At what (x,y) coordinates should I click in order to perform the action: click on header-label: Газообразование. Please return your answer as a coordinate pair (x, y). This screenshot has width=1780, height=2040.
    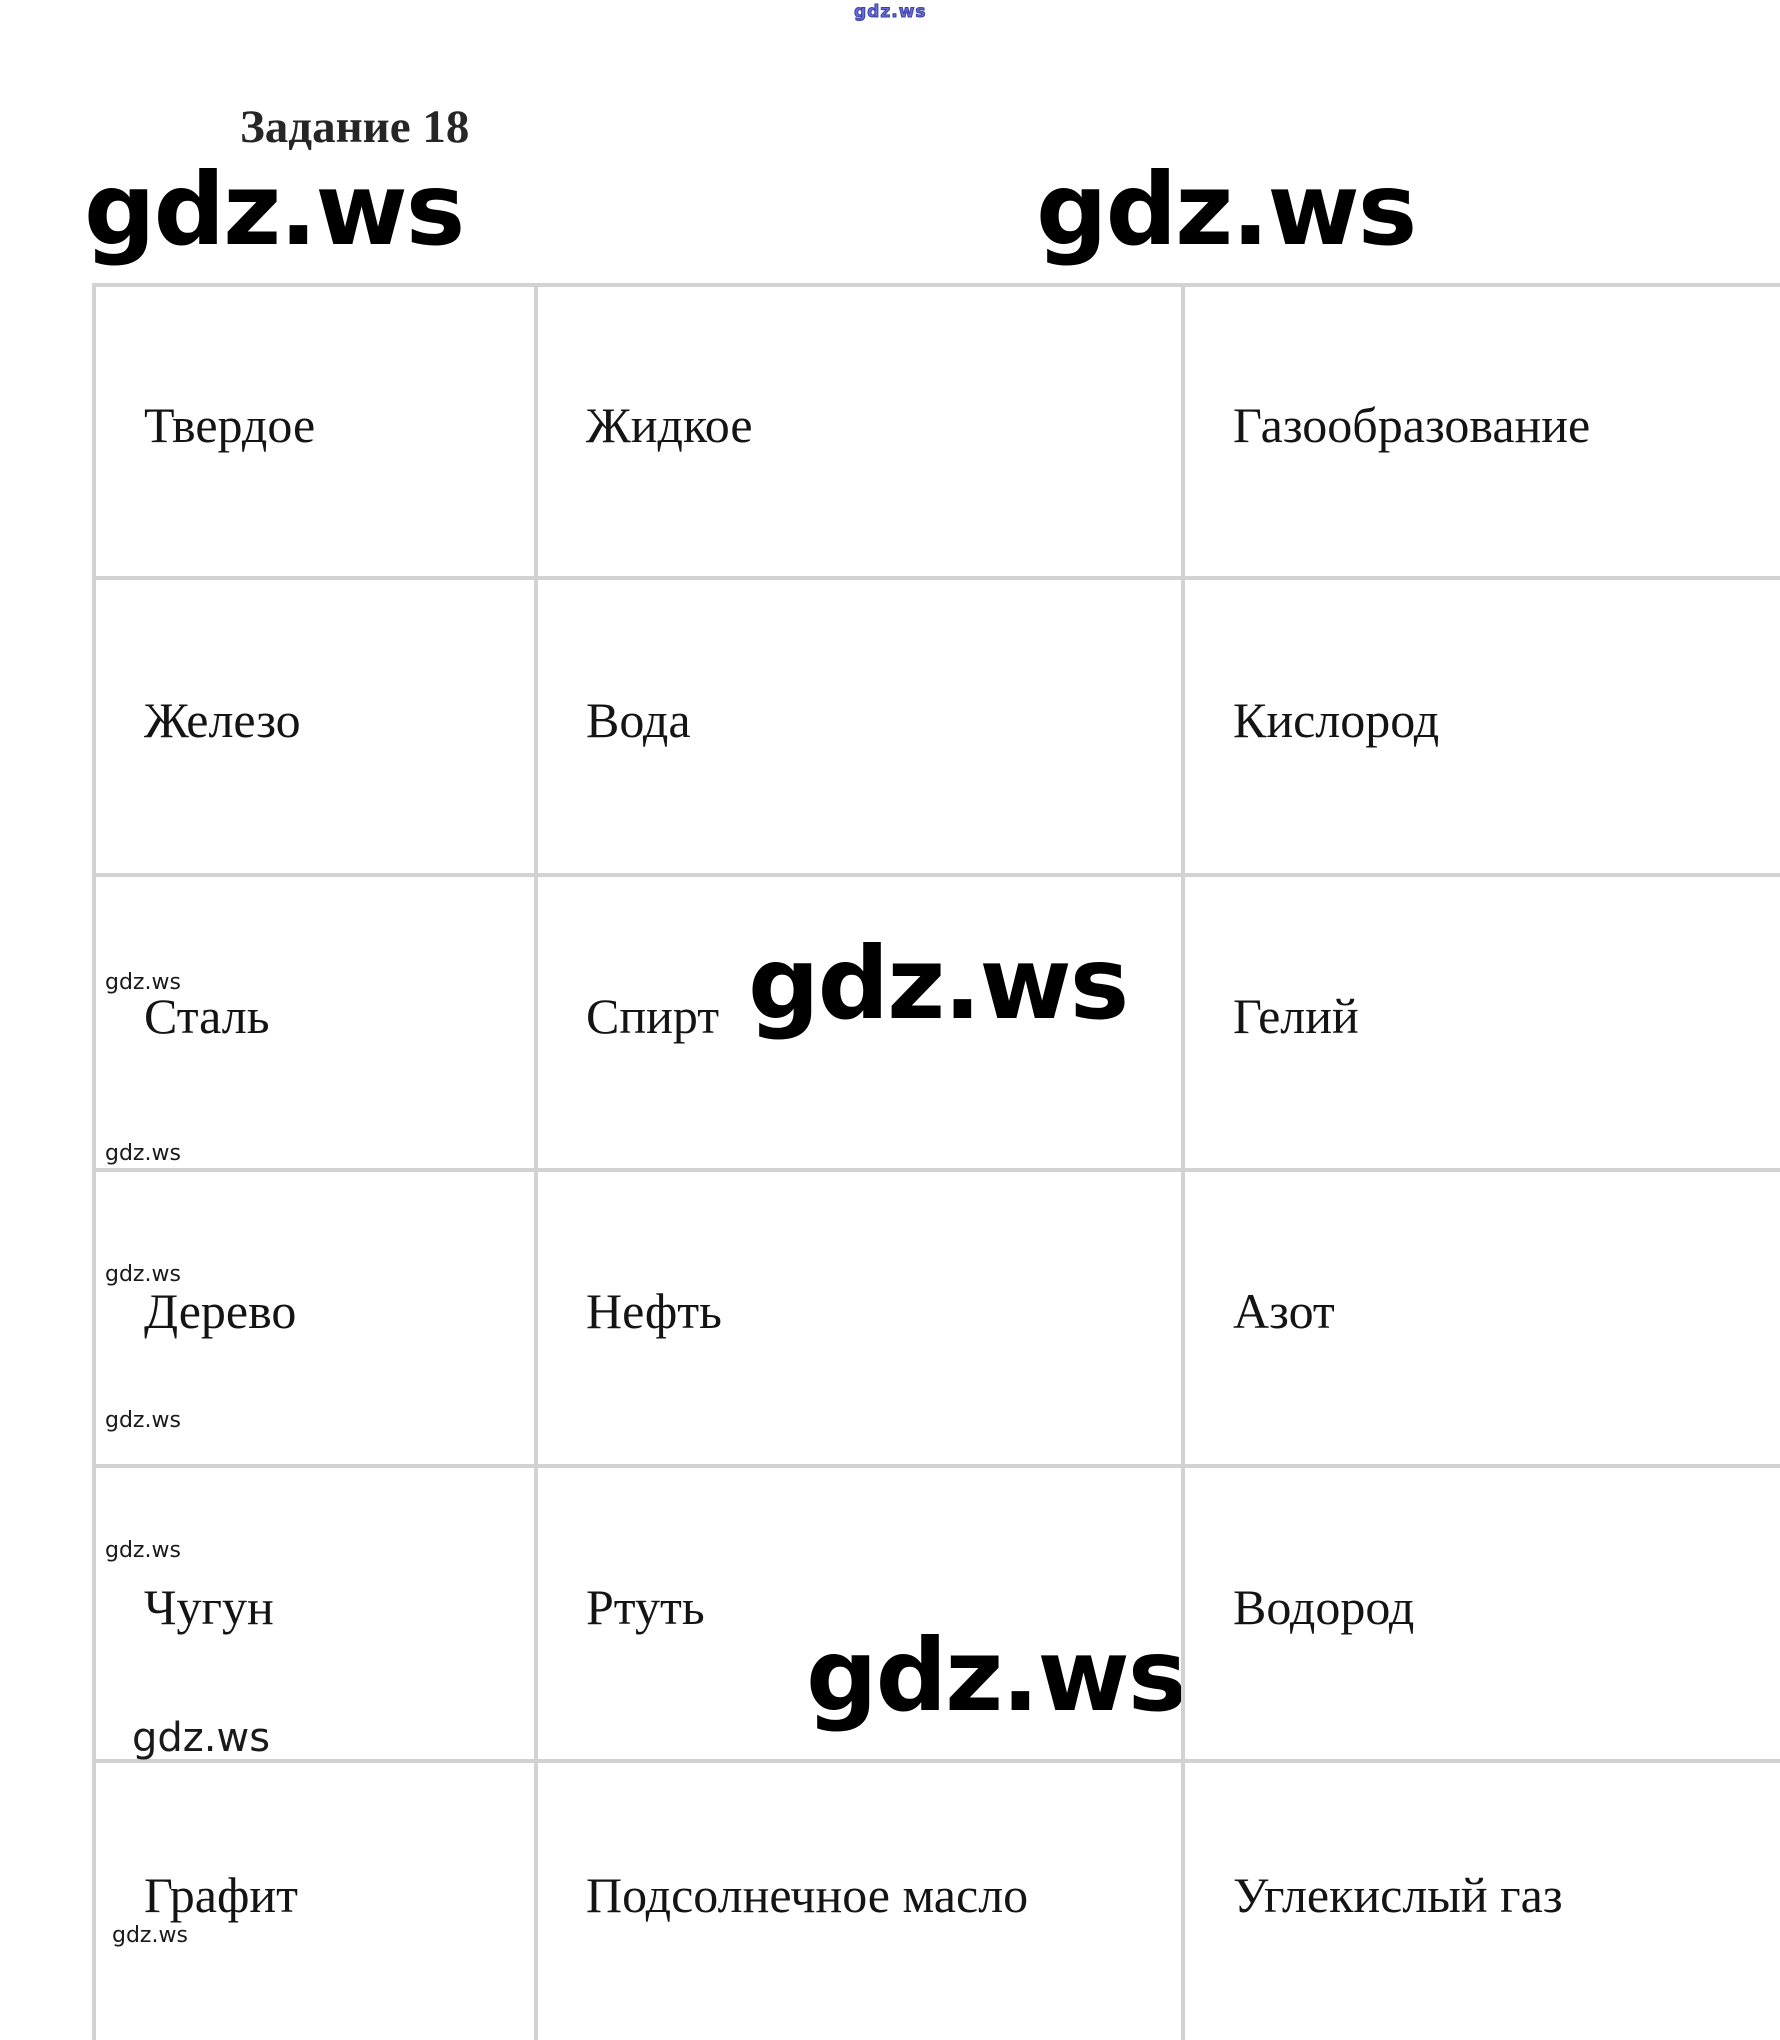
    Looking at the image, I should click on (1412, 424).